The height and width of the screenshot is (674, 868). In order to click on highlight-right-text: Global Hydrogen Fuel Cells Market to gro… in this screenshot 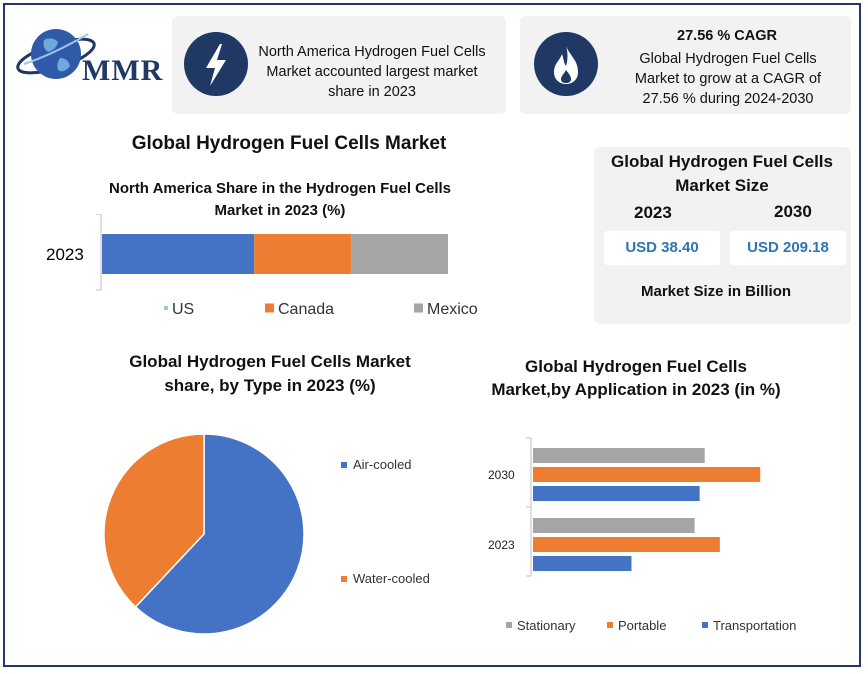, I will do `click(728, 79)`.